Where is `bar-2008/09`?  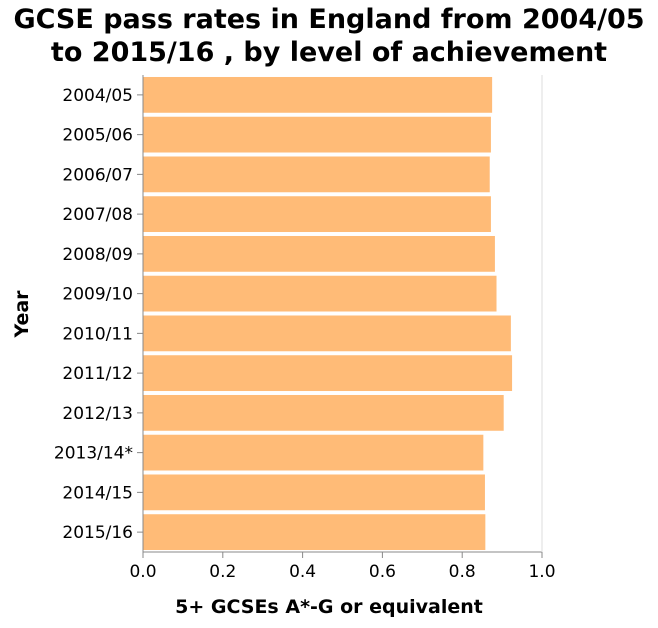
bar-2008/09 is located at coordinates (319, 253).